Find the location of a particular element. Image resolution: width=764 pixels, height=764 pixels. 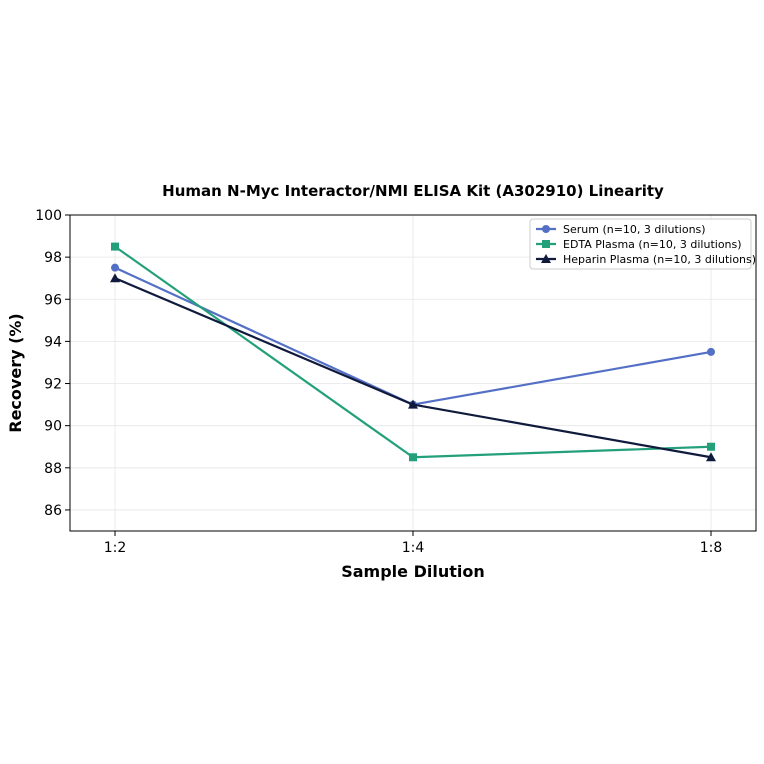

y-tick-label: 88 is located at coordinates (53, 469).